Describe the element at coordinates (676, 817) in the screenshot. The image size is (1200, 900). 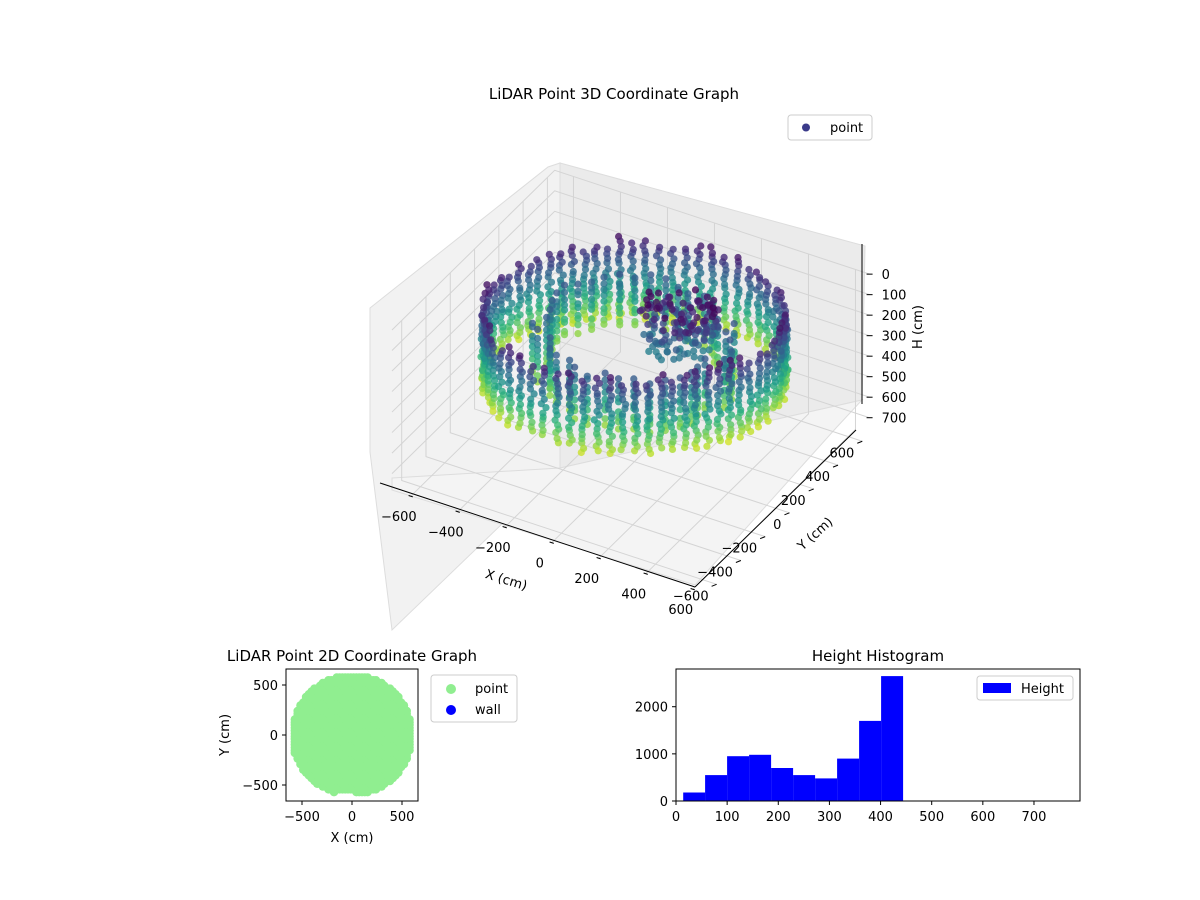
I see `histogram-x-tick-label: 0` at that location.